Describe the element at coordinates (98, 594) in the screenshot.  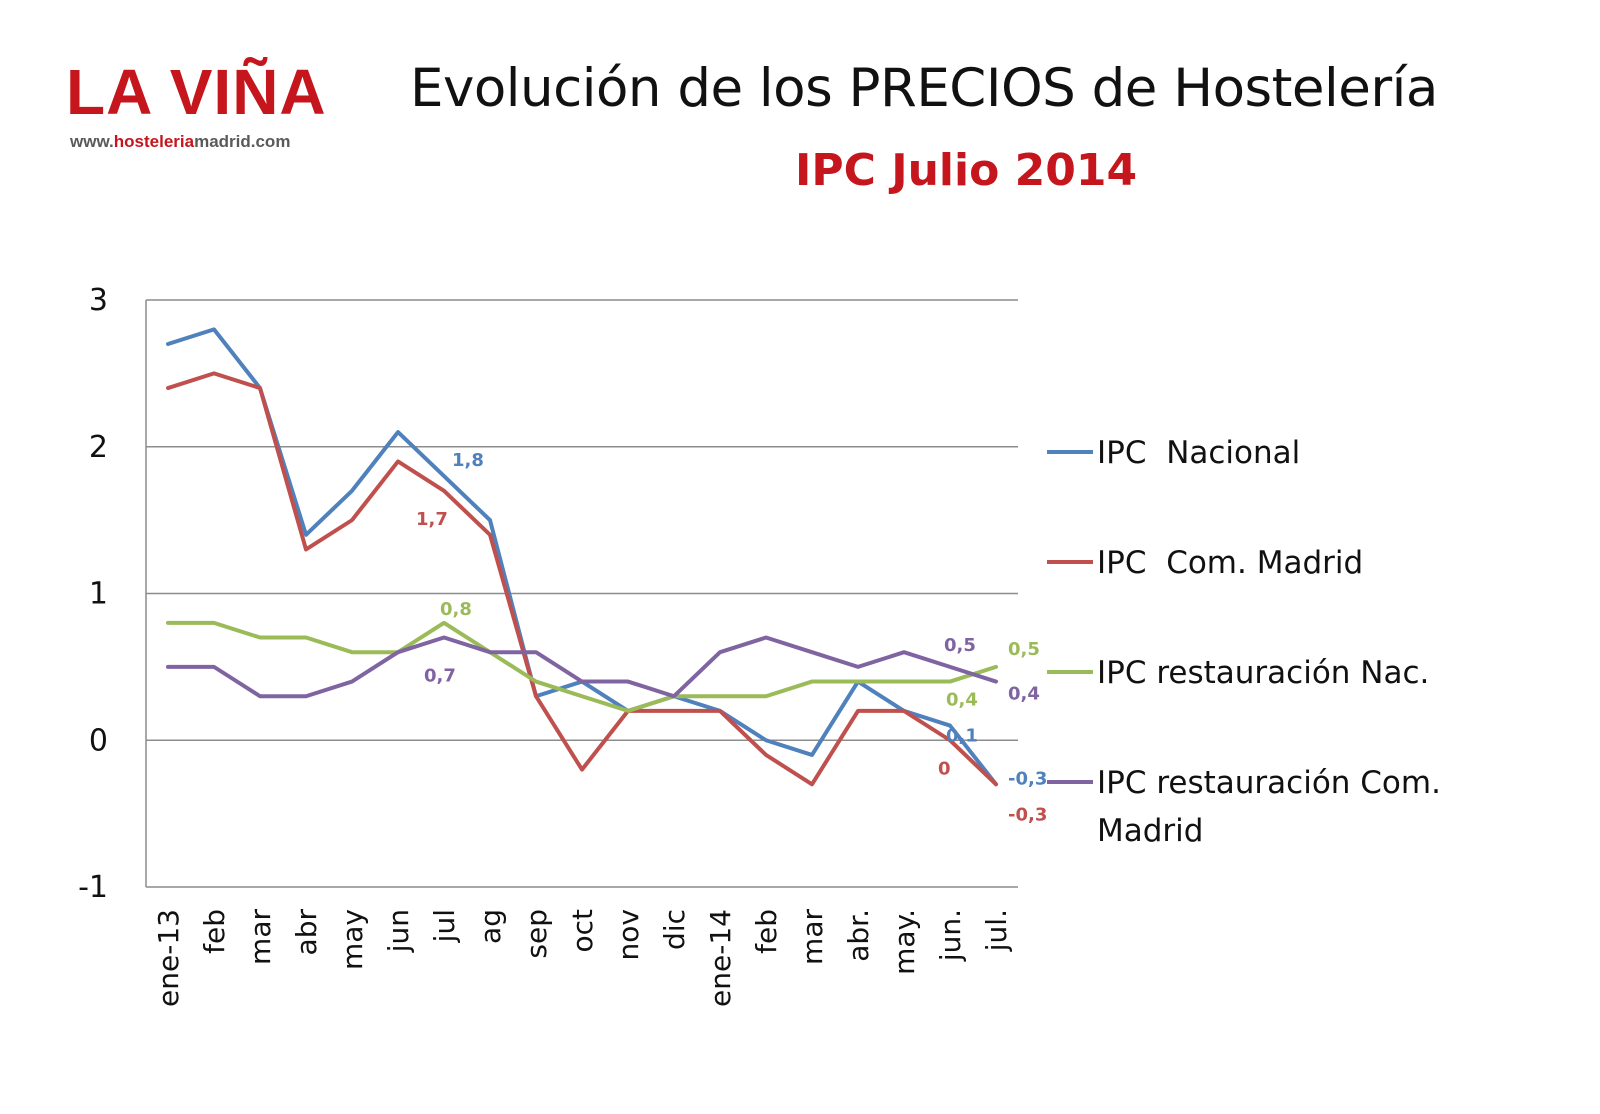
I see `y-tick-label: 1` at that location.